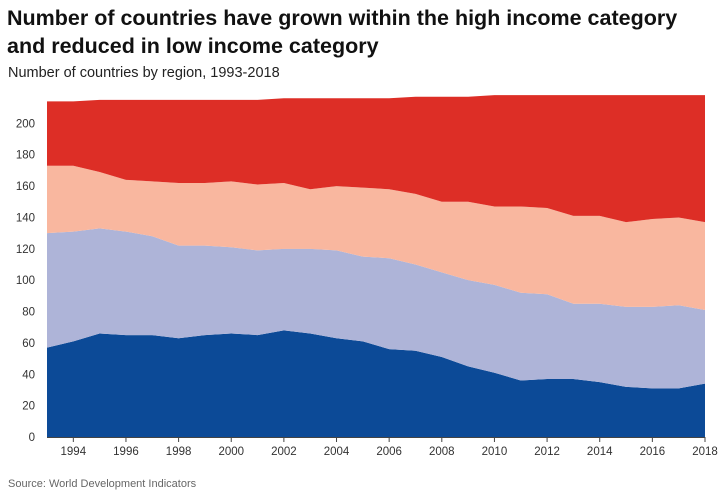  What do you see at coordinates (547, 452) in the screenshot?
I see `x-tick-label-2012: 2012` at bounding box center [547, 452].